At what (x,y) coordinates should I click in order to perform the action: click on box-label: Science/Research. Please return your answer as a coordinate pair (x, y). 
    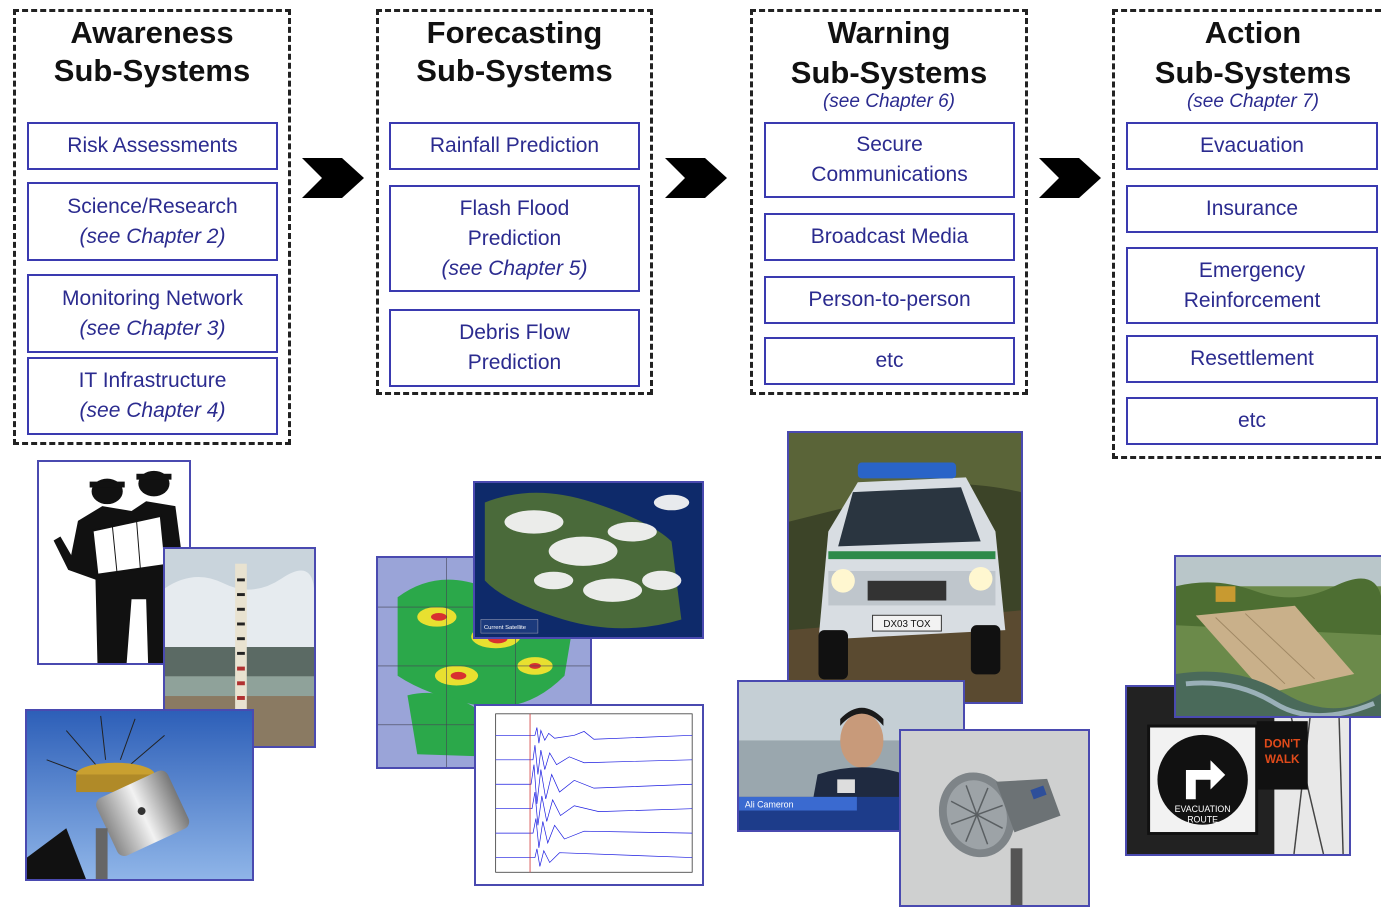
    Looking at the image, I should click on (152, 206).